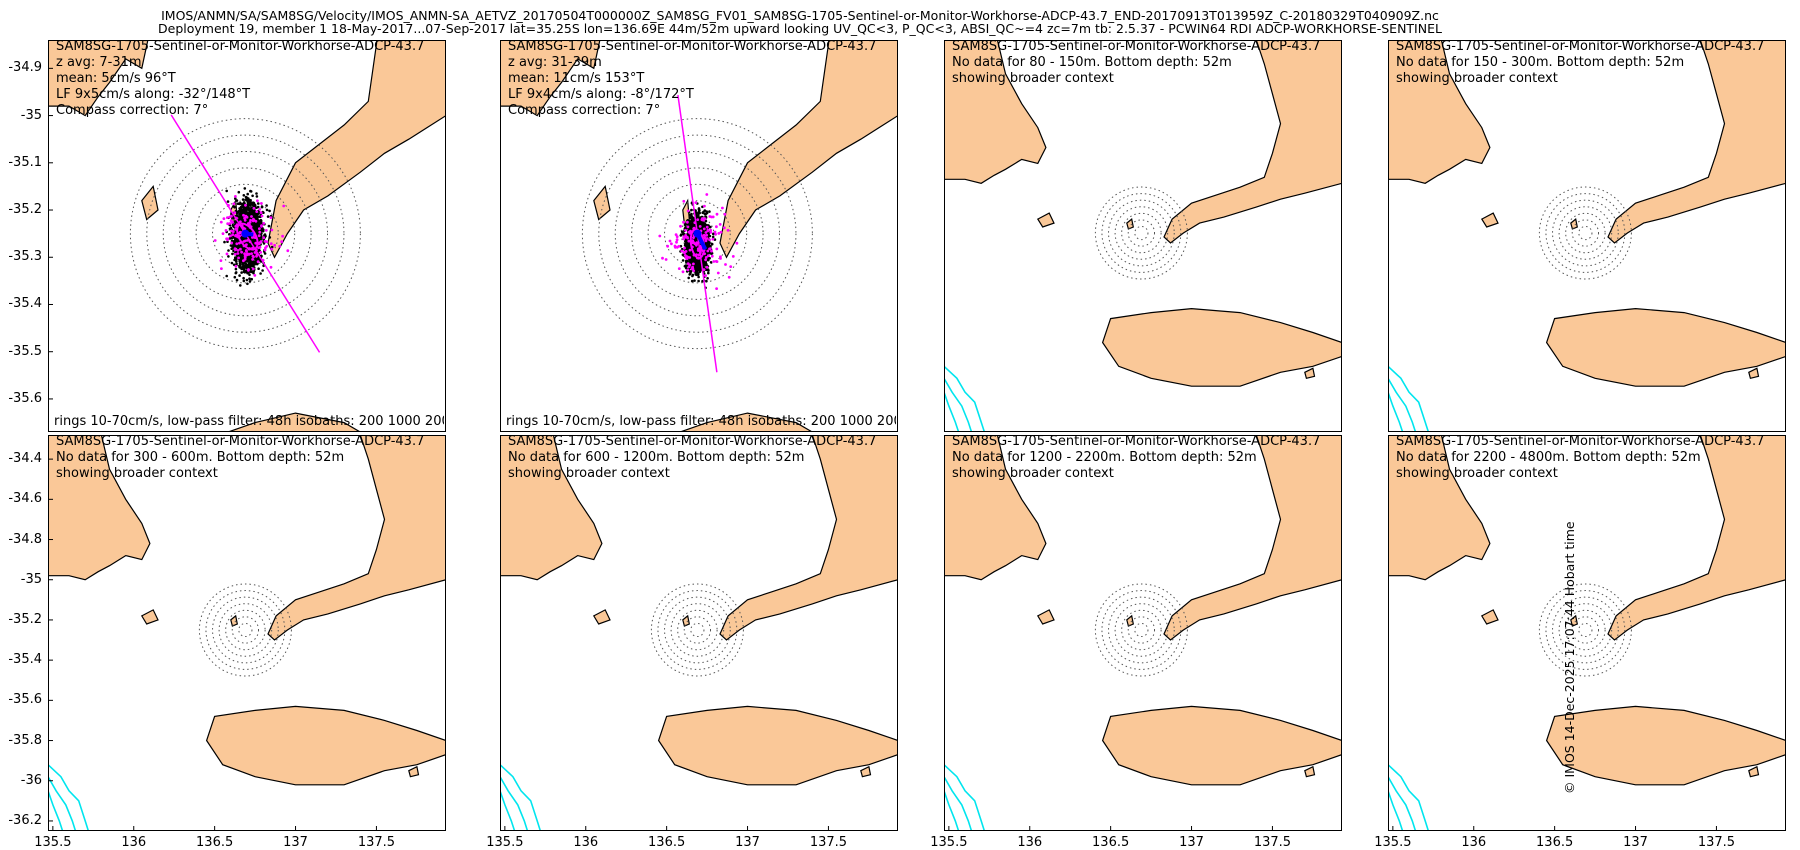 The height and width of the screenshot is (850, 1800). What do you see at coordinates (1569, 657) in the screenshot?
I see `copyright-note: © IMOS 14-Dec-2025 17:07:44 Hobart time` at bounding box center [1569, 657].